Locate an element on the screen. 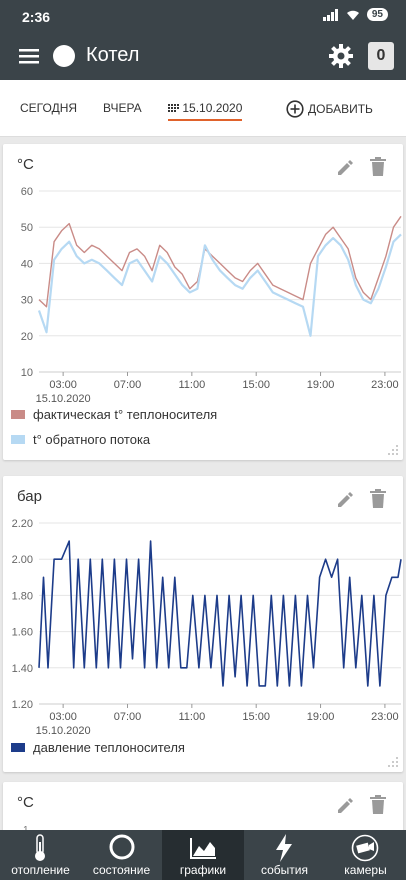 The width and height of the screenshot is (406, 880). y-tick-label: 20 is located at coordinates (27, 337).